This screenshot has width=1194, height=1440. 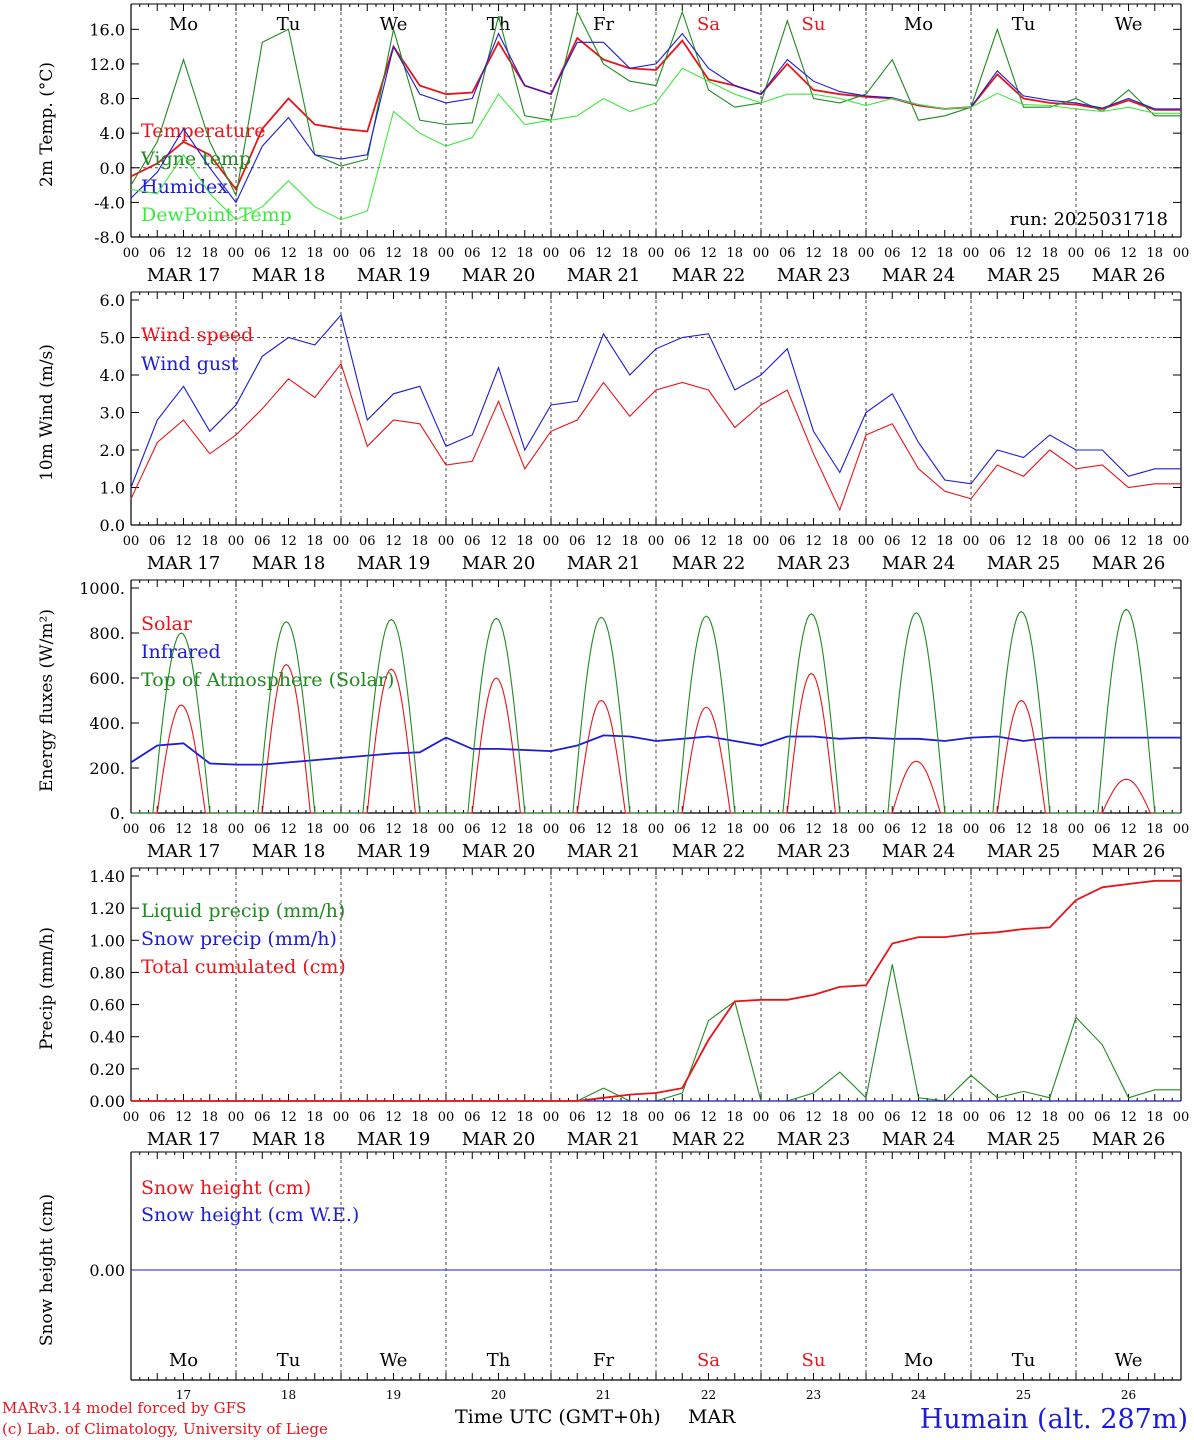 I want to click on bottom-weekday-label: We, so click(x=394, y=1360).